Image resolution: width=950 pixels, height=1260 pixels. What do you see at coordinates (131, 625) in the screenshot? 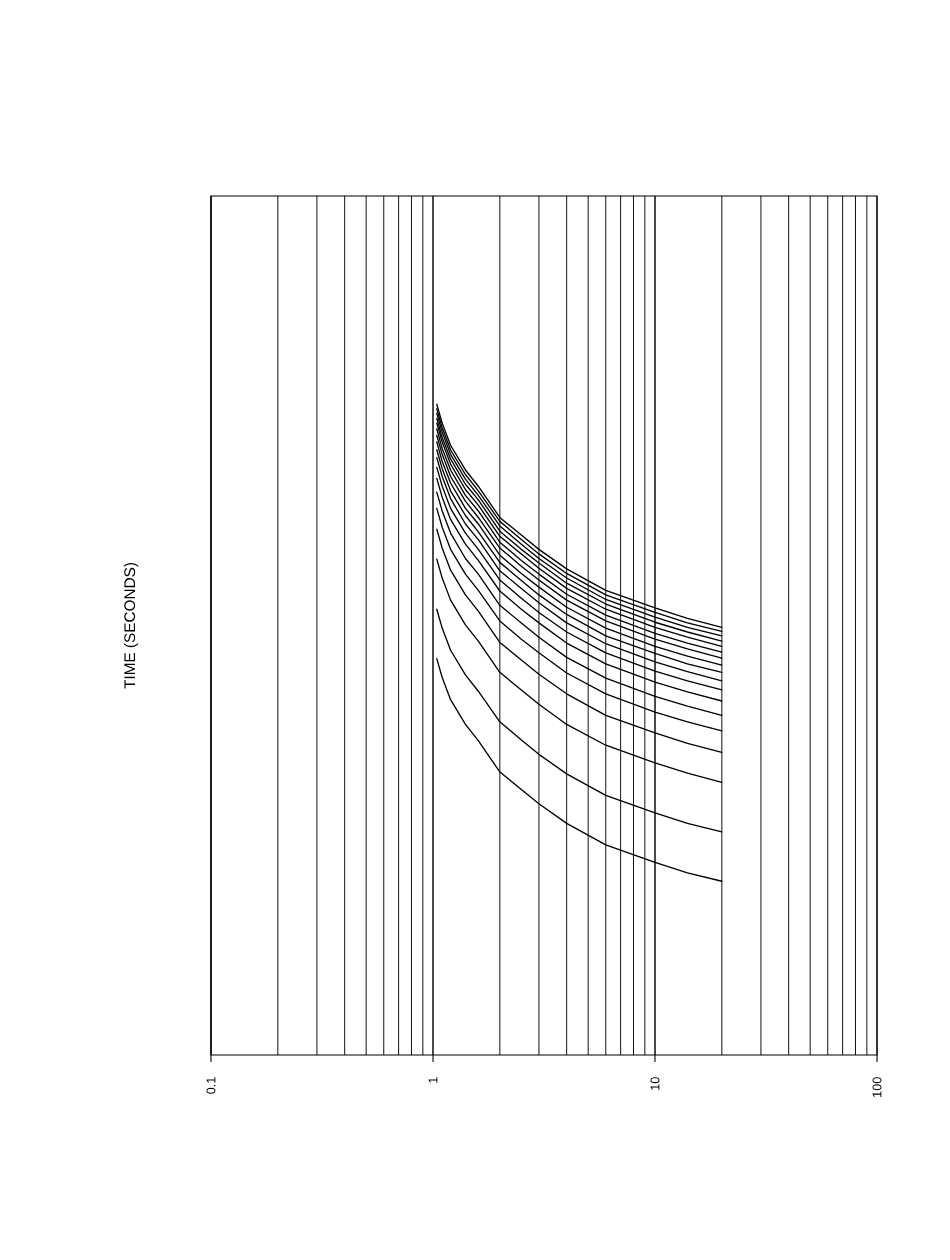
I see `y-axis-title: TIME (SECONDS)` at bounding box center [131, 625].